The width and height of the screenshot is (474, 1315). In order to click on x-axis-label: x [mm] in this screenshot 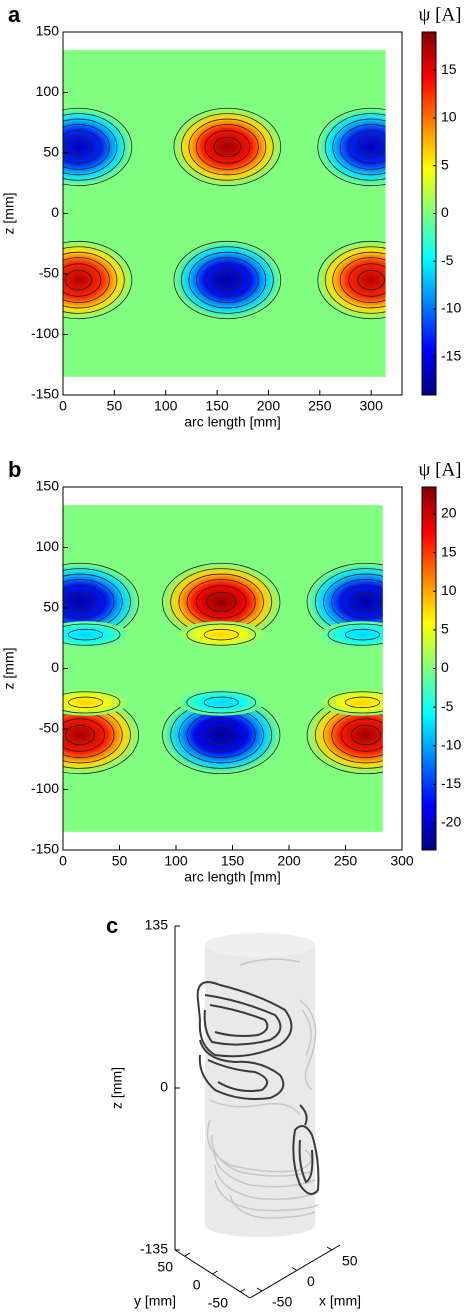, I will do `click(340, 1301)`.